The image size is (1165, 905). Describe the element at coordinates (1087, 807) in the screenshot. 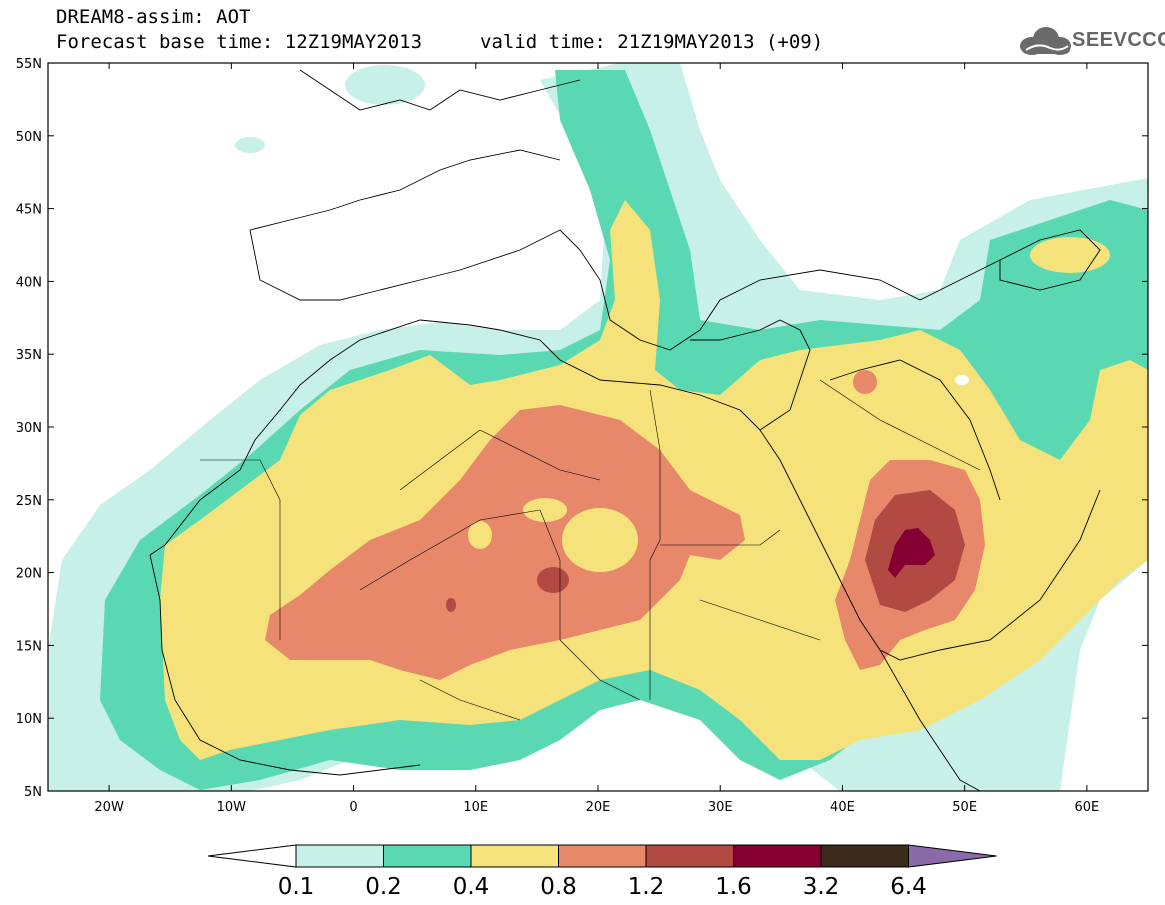

I see `lon-label: 60E` at that location.